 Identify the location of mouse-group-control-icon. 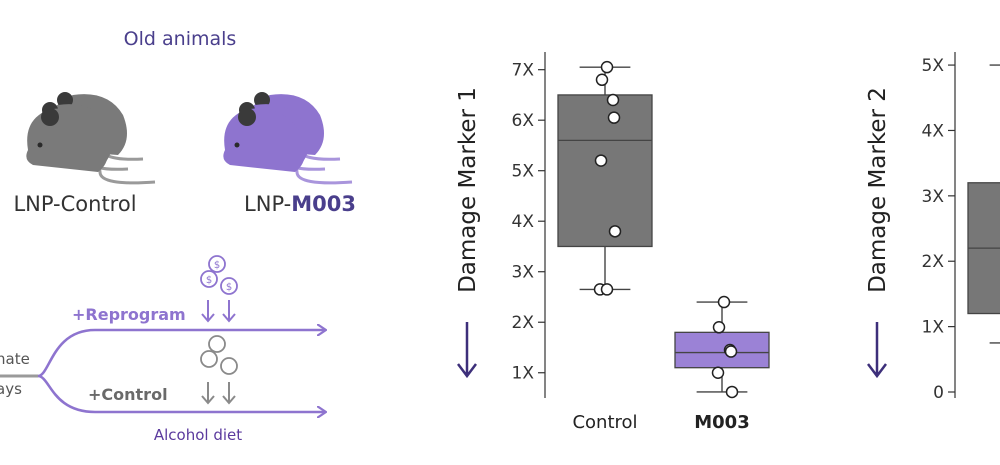
(91, 138).